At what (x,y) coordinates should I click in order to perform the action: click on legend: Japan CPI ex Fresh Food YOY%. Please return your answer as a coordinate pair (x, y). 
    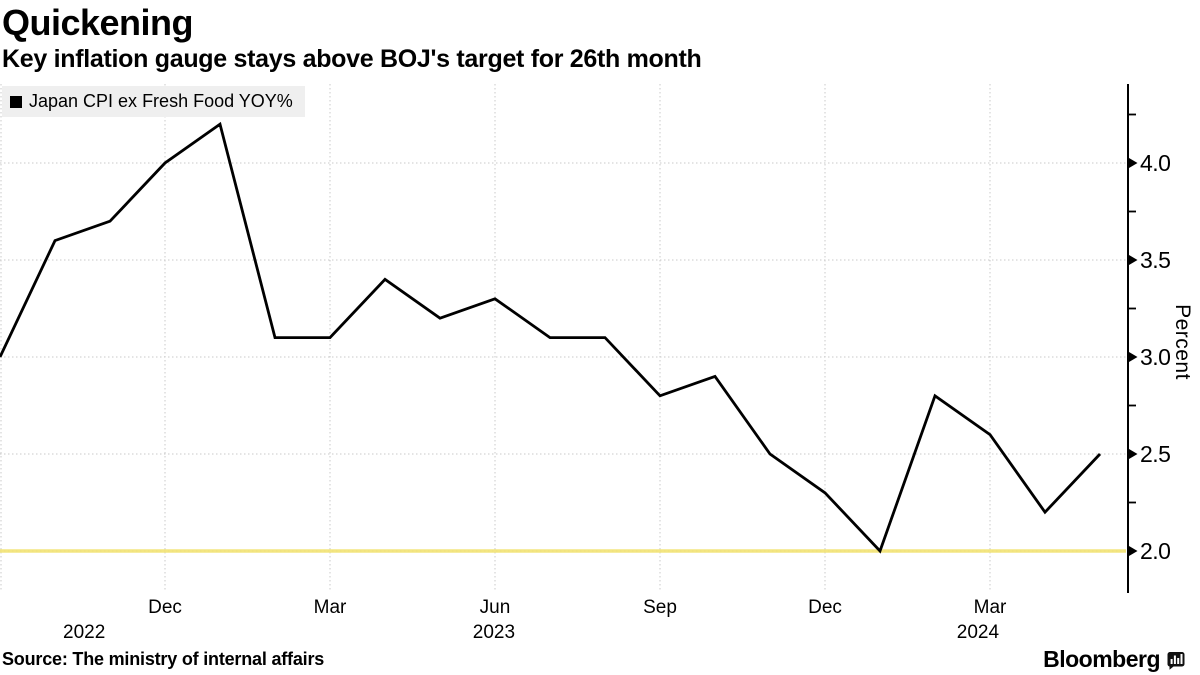
    Looking at the image, I should click on (153, 101).